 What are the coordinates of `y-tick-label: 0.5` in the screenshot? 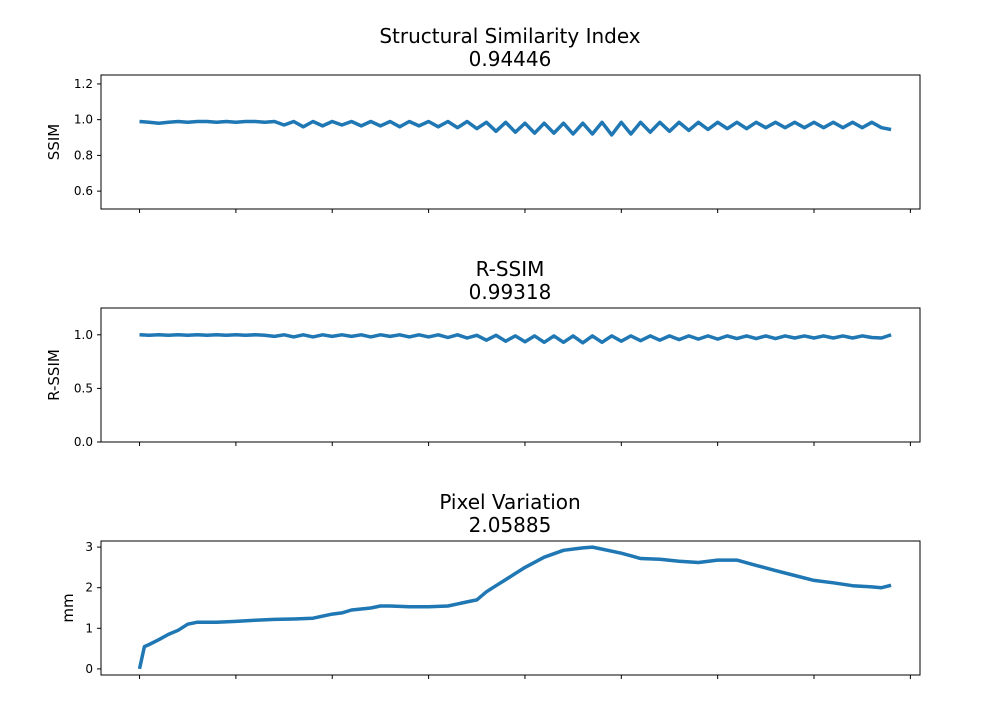 It's located at (83, 388).